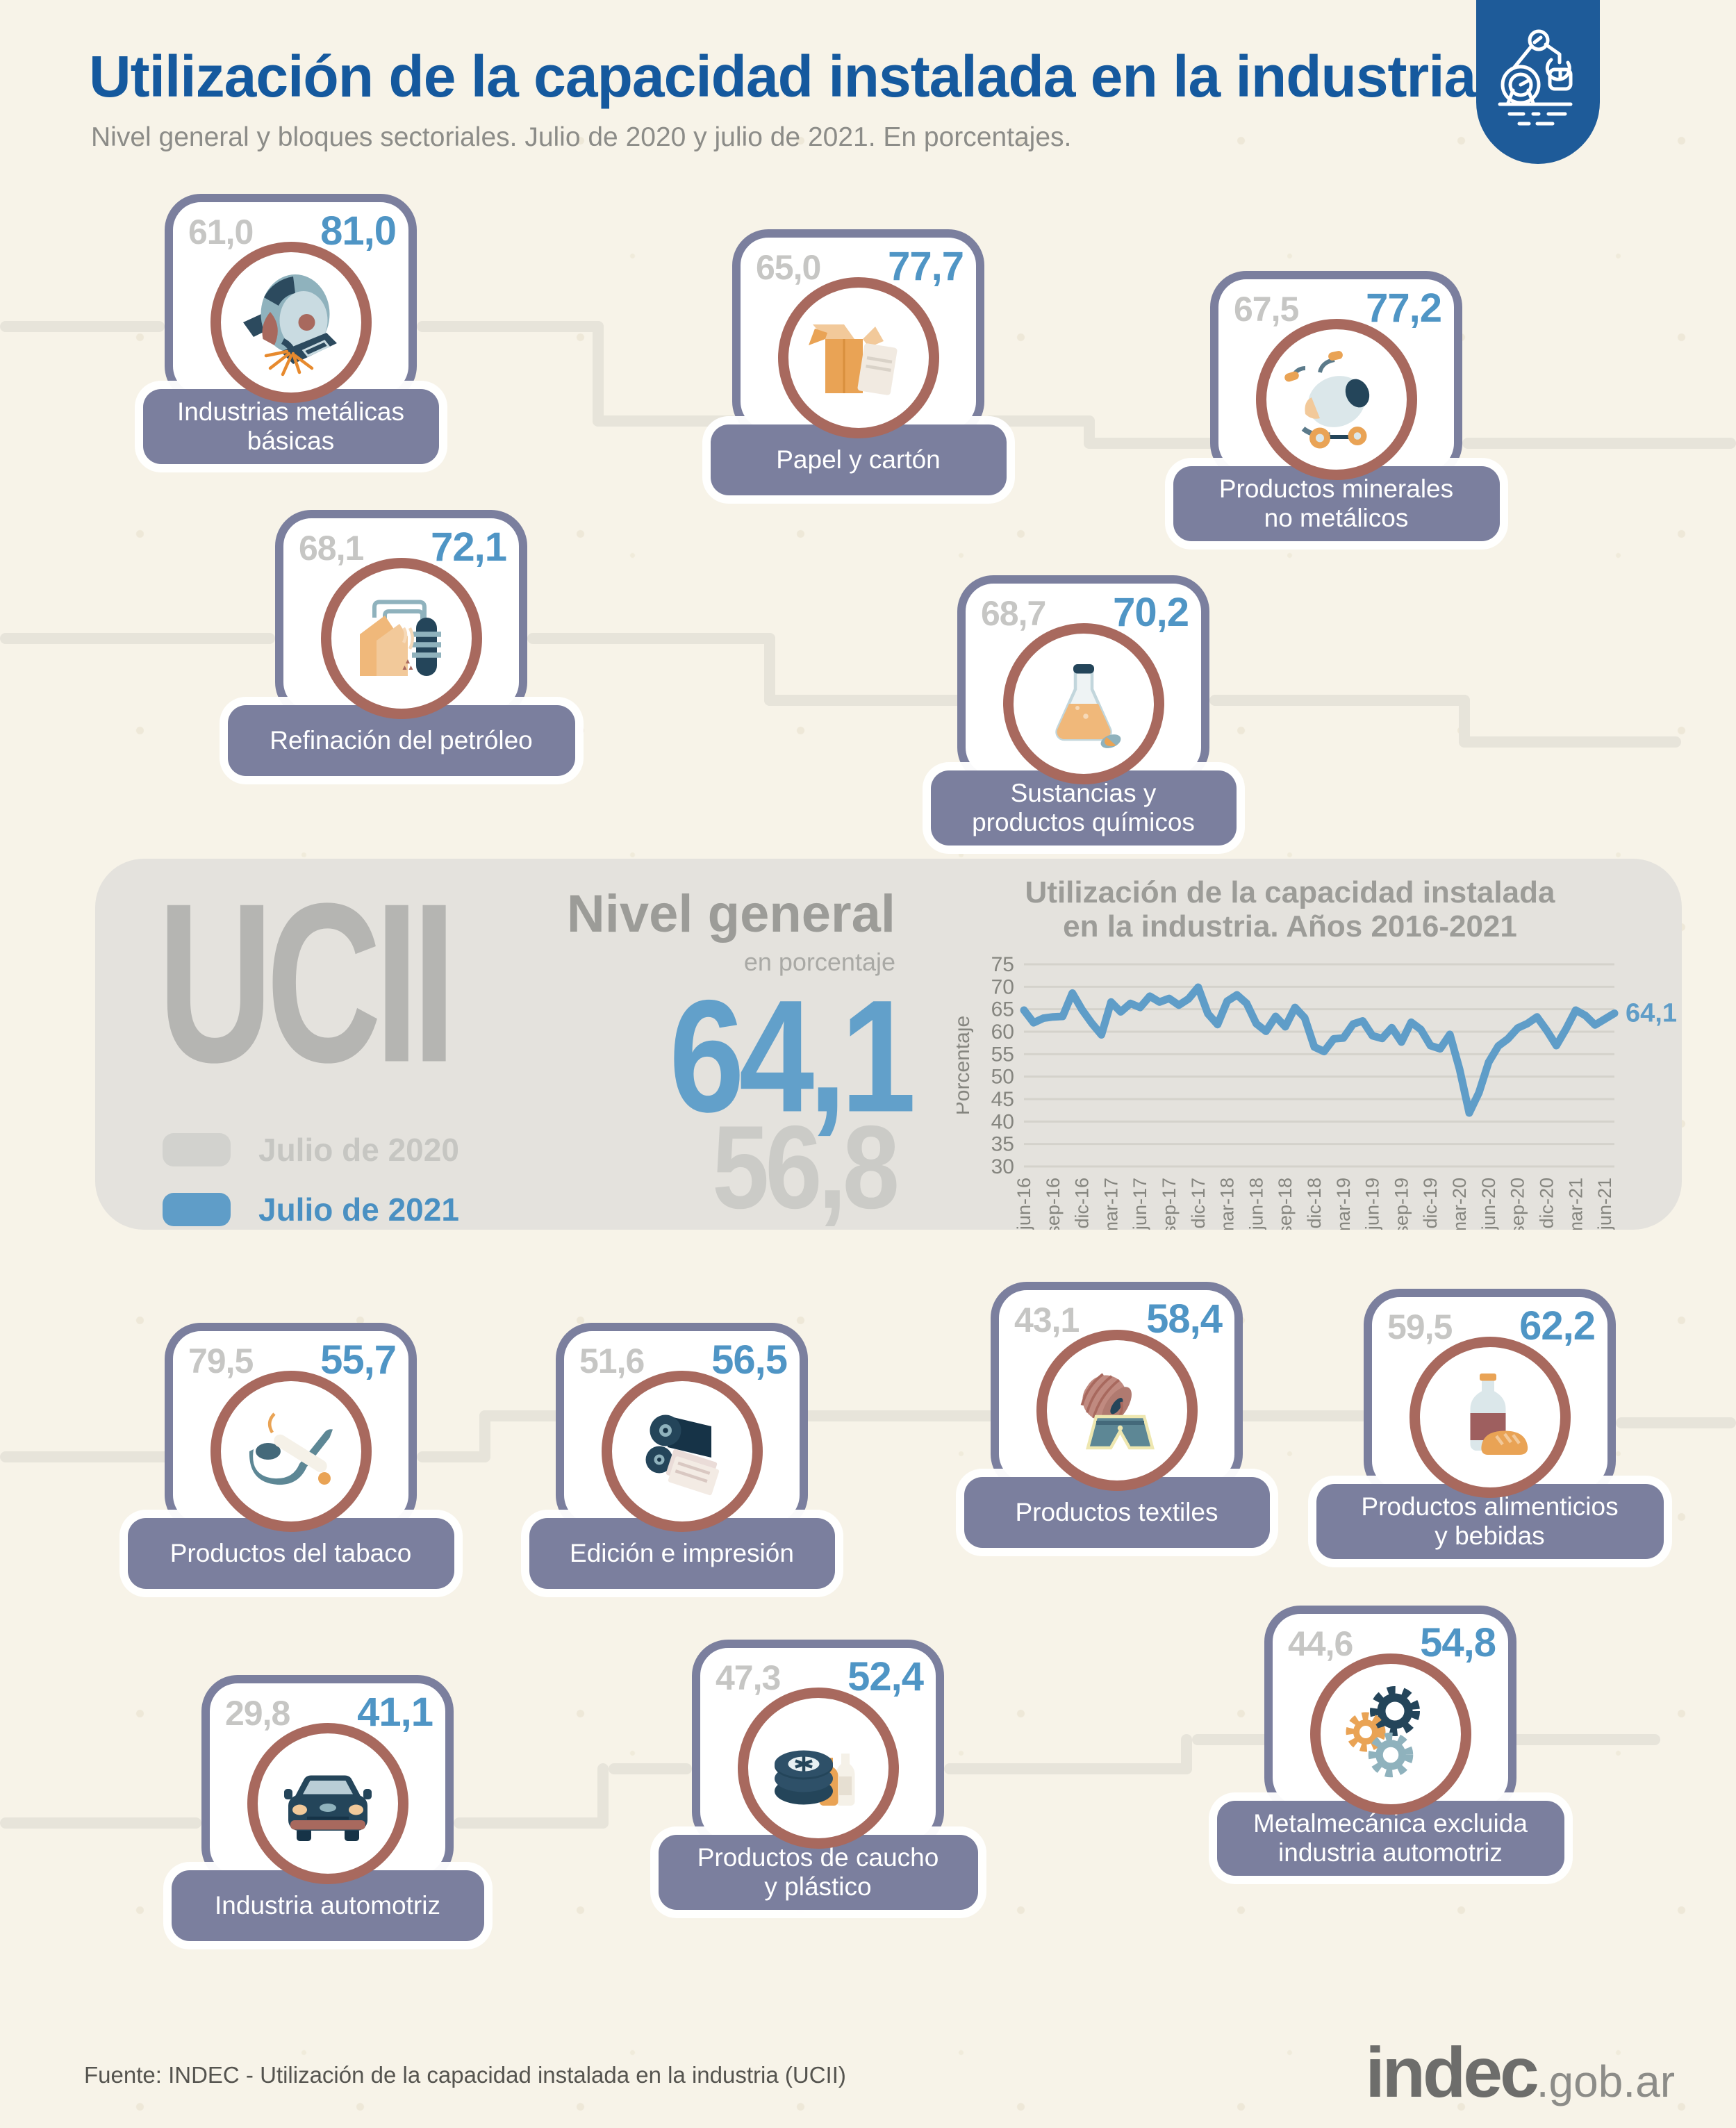 The width and height of the screenshot is (1736, 2128). I want to click on value-2020: 65,0, so click(788, 267).